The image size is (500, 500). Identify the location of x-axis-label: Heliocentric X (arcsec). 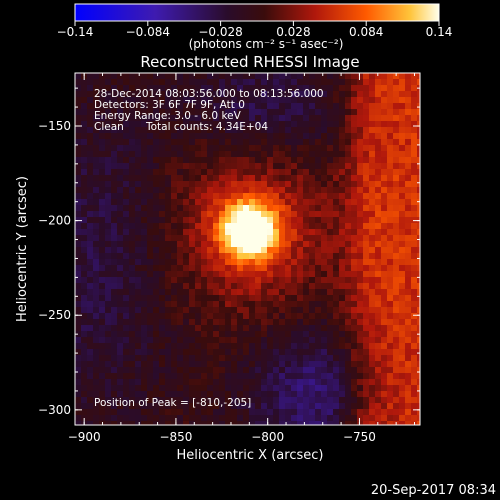
(250, 455).